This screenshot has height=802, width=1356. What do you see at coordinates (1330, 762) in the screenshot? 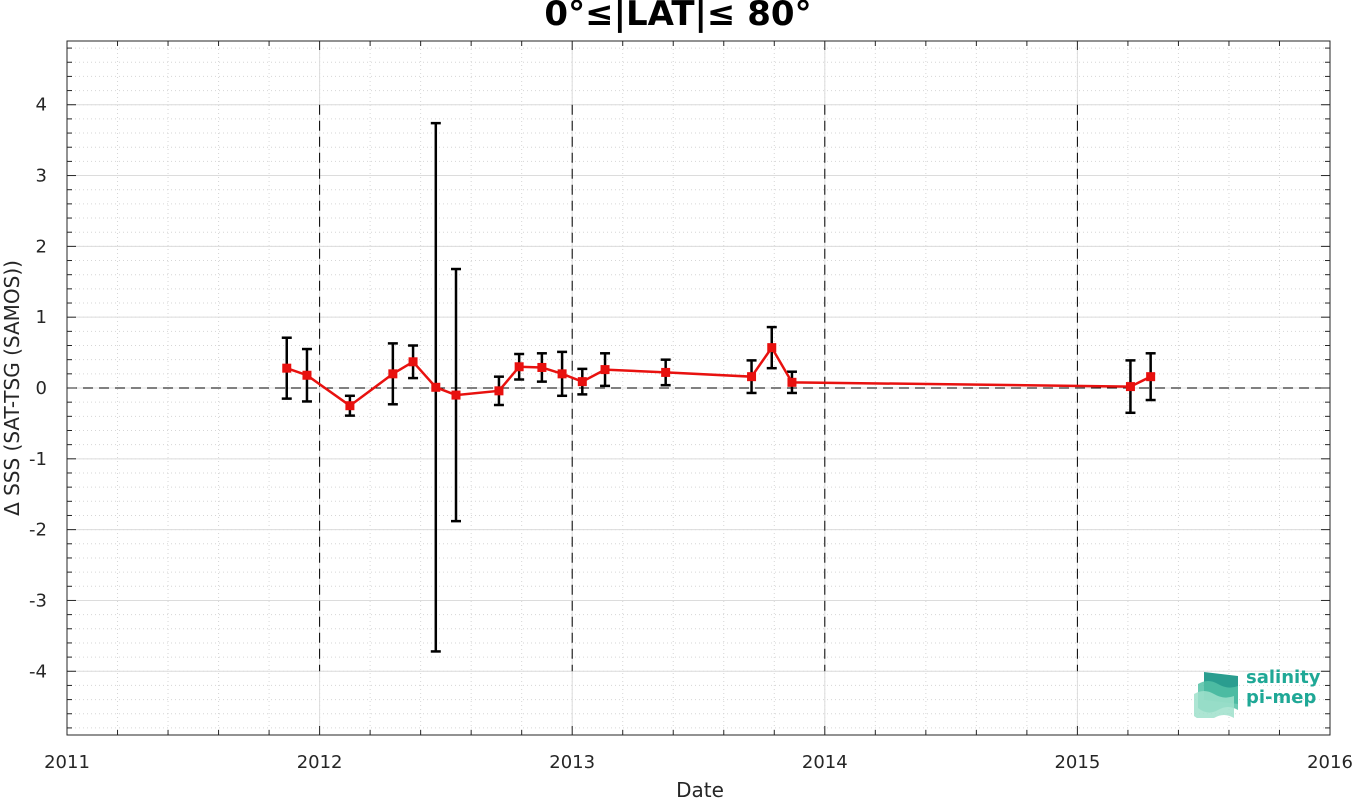
I see `x-tick-label: 2016` at bounding box center [1330, 762].